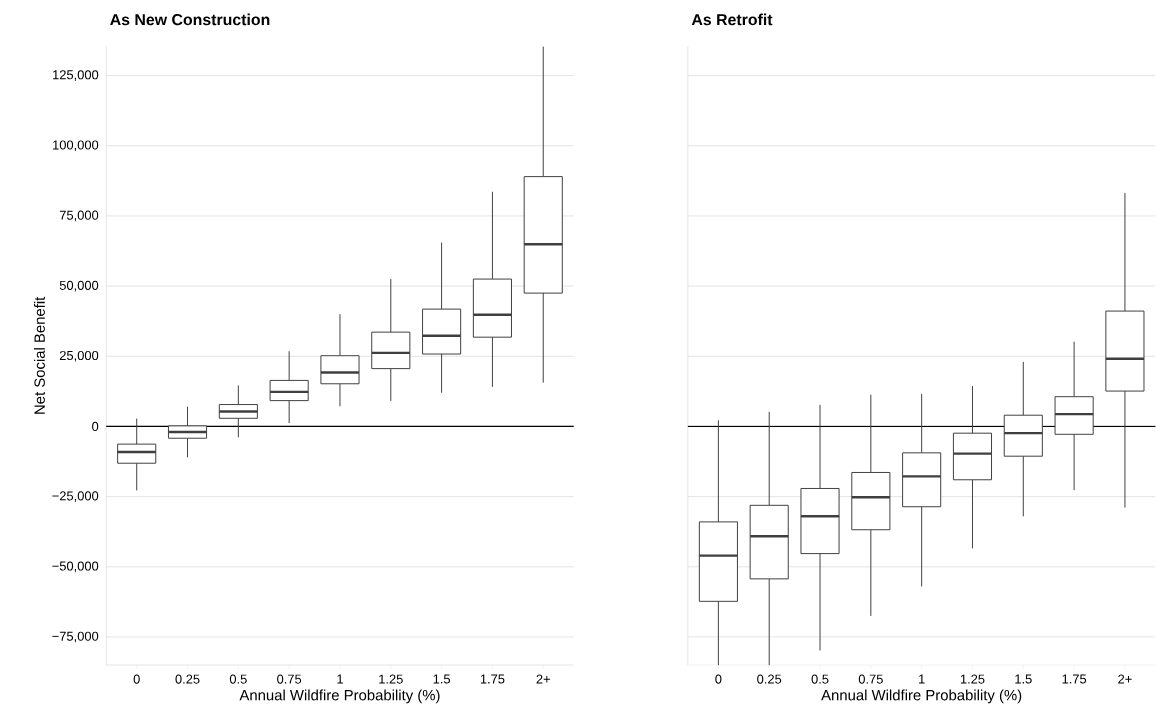  What do you see at coordinates (79, 216) in the screenshot?
I see `y-tick-label: 75,000` at bounding box center [79, 216].